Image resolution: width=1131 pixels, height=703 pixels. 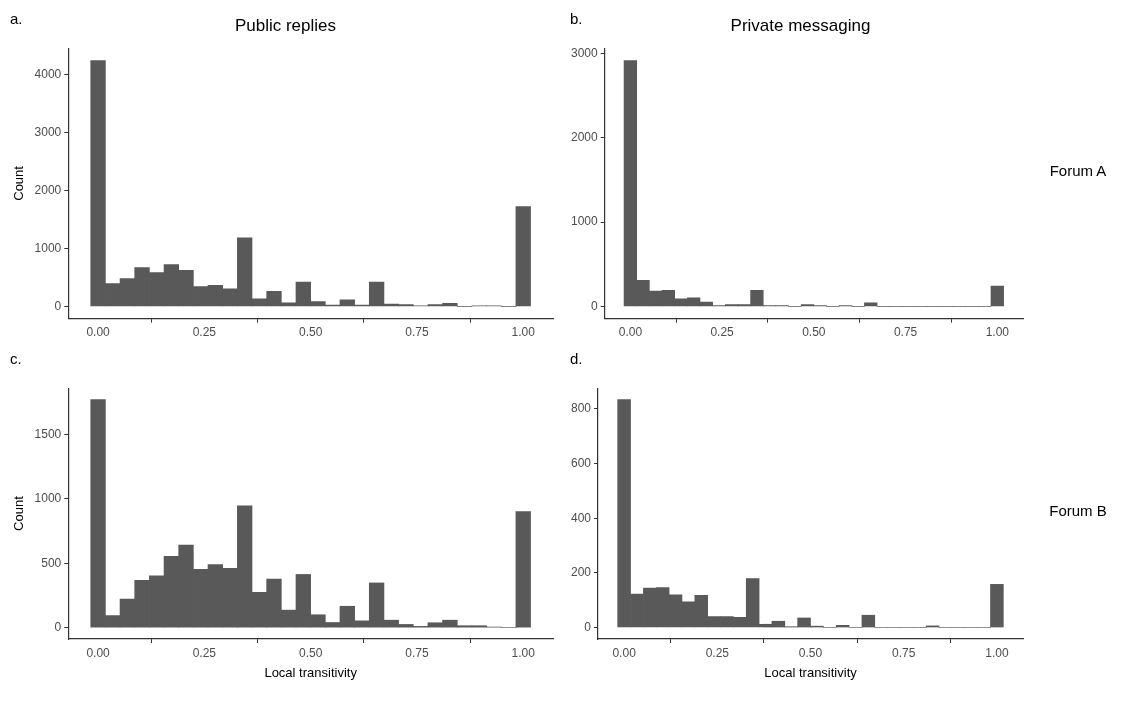 I want to click on y-tick-label: 800, so click(x=581, y=408).